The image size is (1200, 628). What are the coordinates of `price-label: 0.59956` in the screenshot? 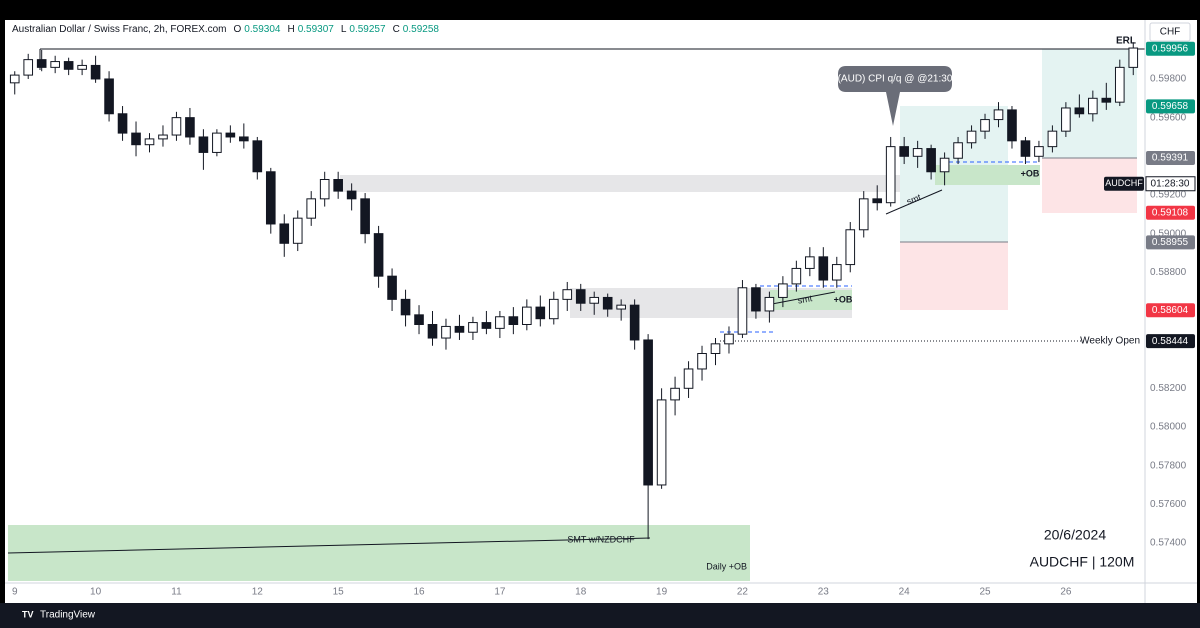 It's located at (1170, 48).